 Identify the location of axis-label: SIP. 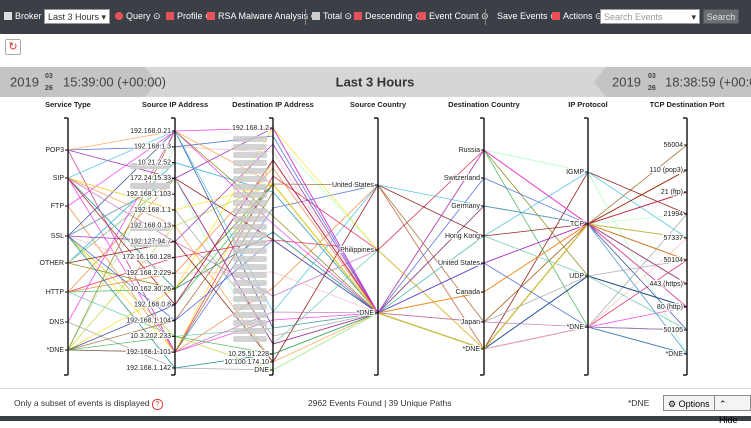
(59, 178).